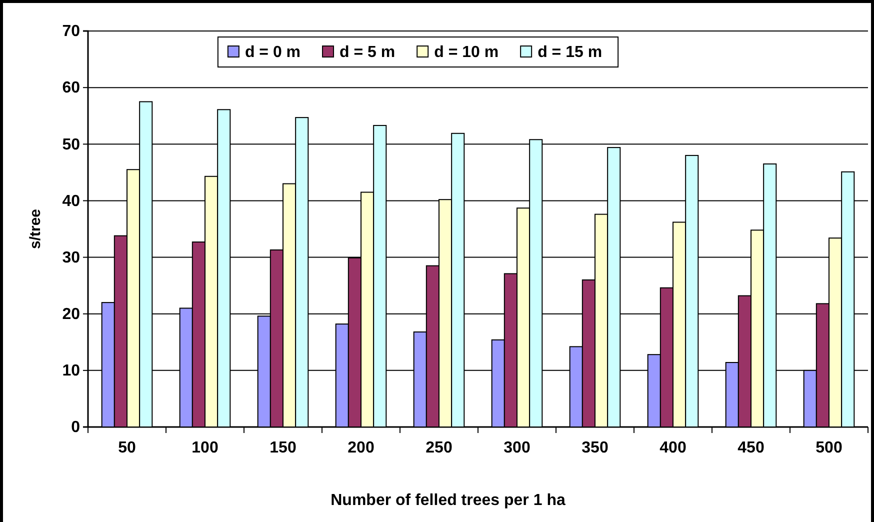 The height and width of the screenshot is (522, 874). I want to click on y-tick-label: 50, so click(71, 145).